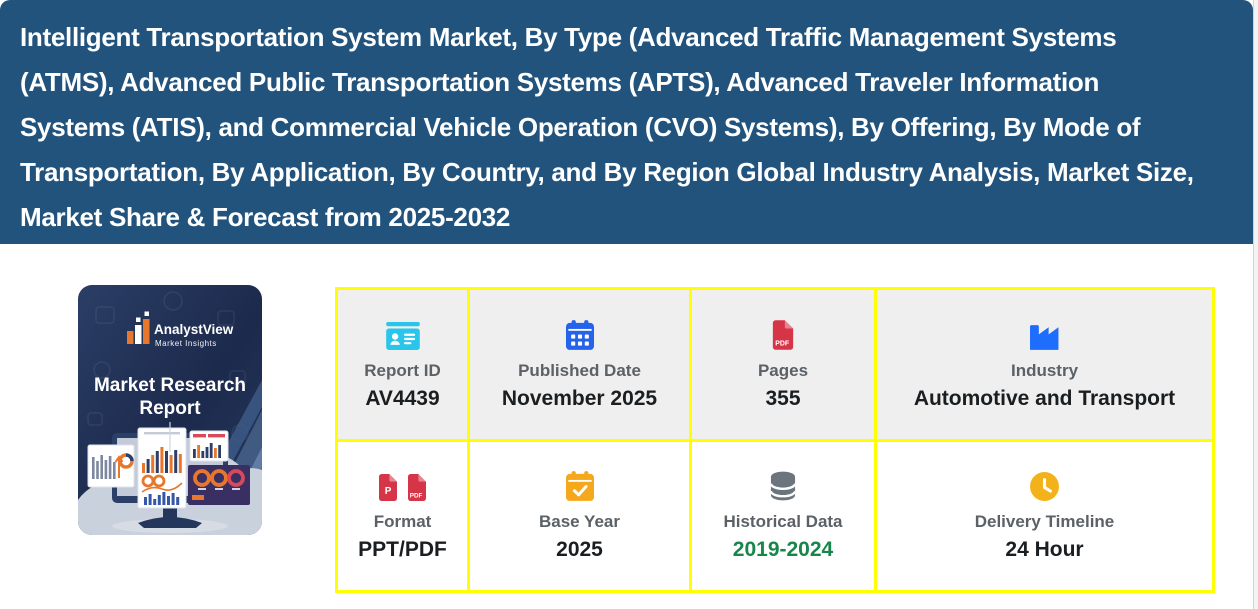 This screenshot has height=609, width=1258. What do you see at coordinates (783, 334) in the screenshot?
I see `pdf-file-icon: PDF` at bounding box center [783, 334].